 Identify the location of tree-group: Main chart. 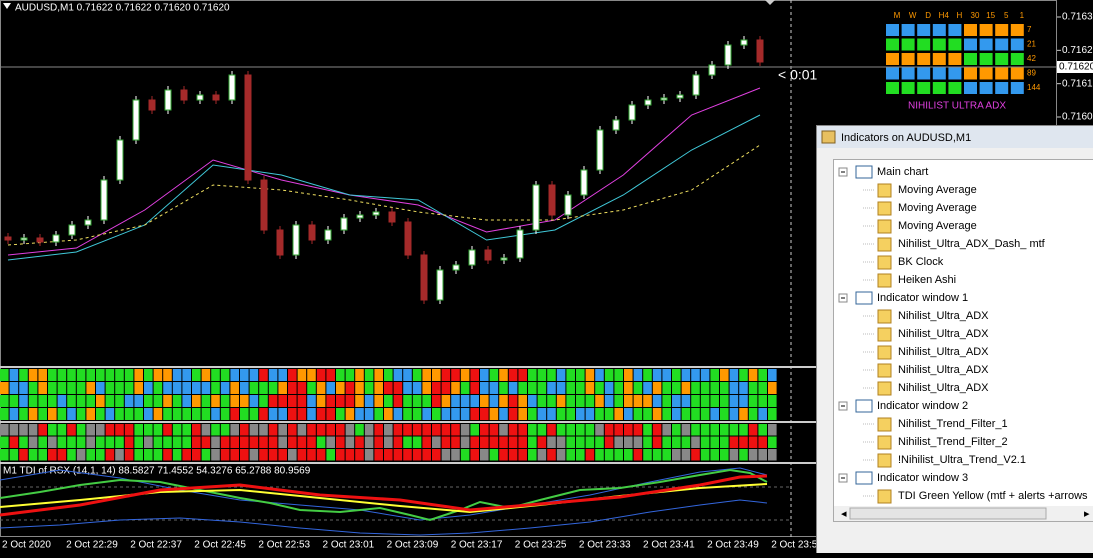
(902, 172).